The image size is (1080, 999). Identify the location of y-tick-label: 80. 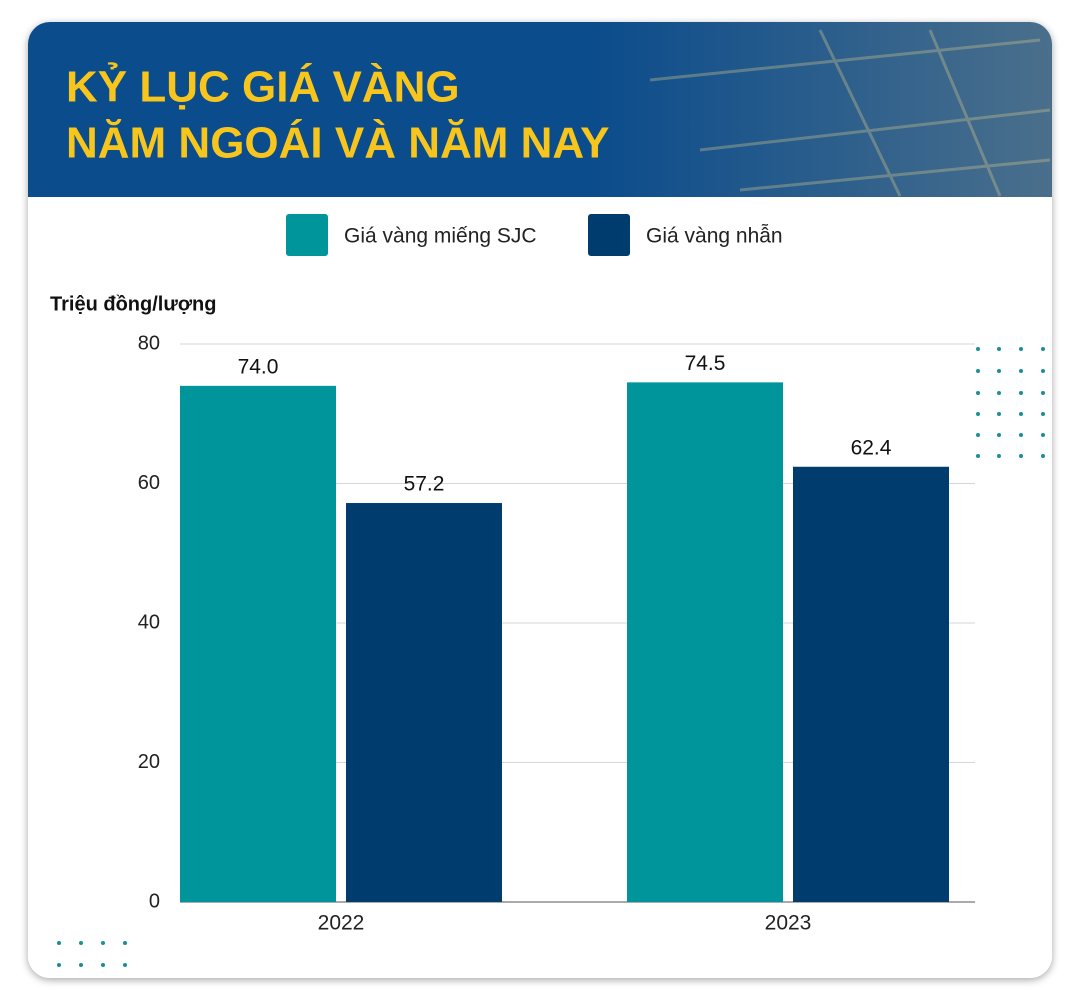
(149, 343).